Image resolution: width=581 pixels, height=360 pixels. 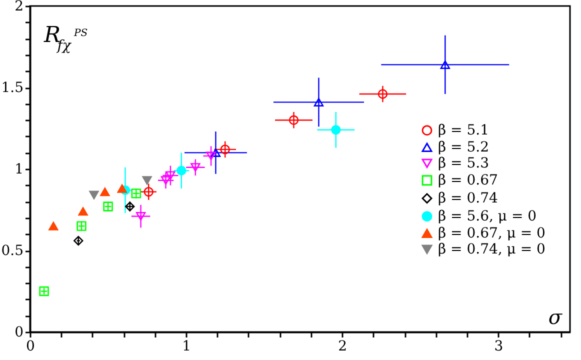 I want to click on x-axis-title: σ, so click(x=556, y=317).